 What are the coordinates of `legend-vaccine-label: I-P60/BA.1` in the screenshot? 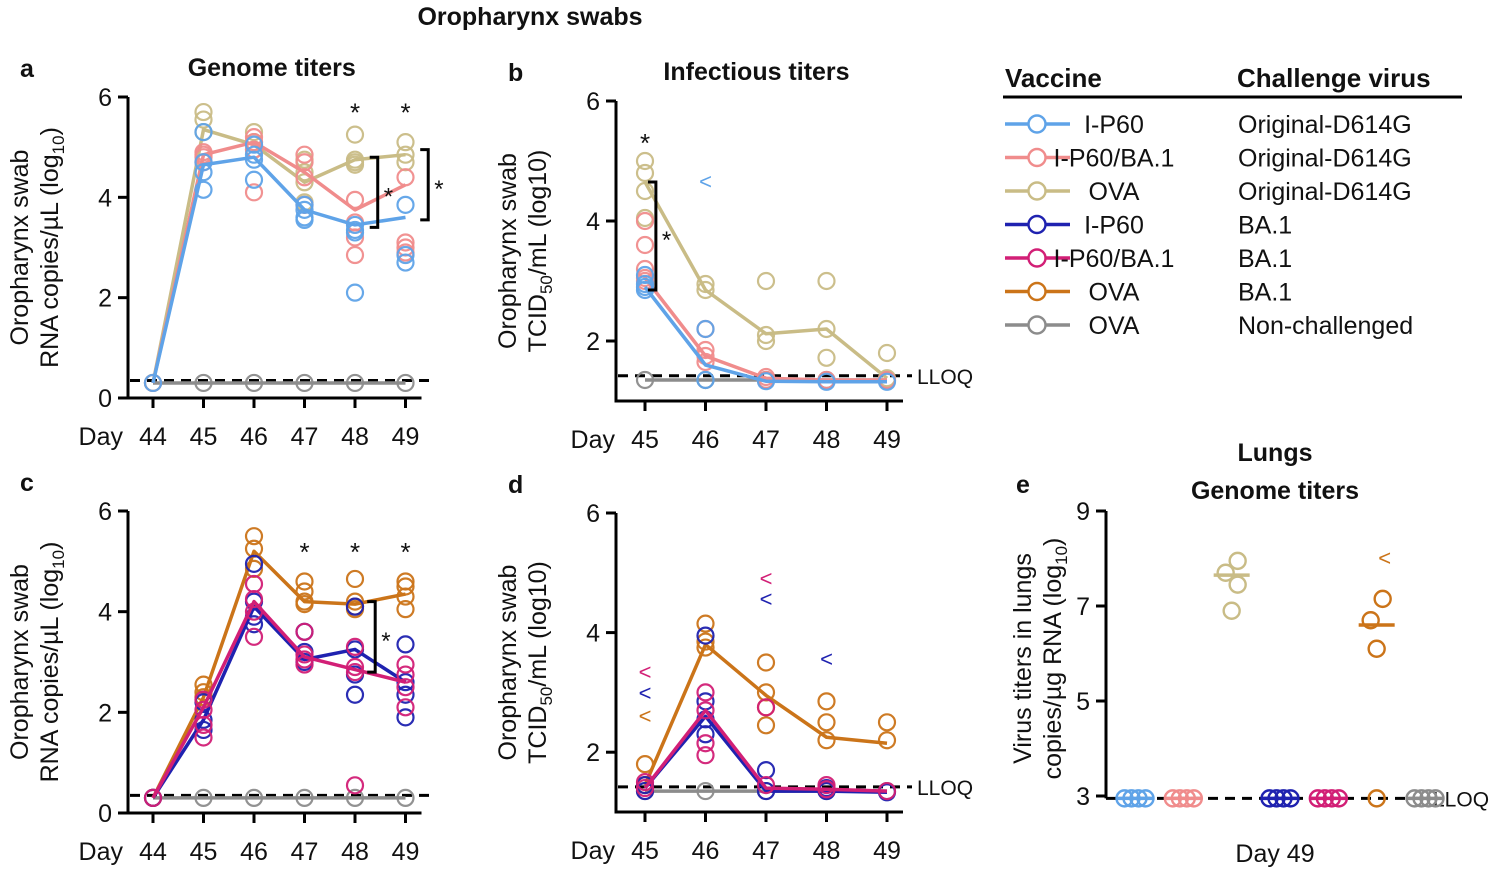 It's located at (1114, 259).